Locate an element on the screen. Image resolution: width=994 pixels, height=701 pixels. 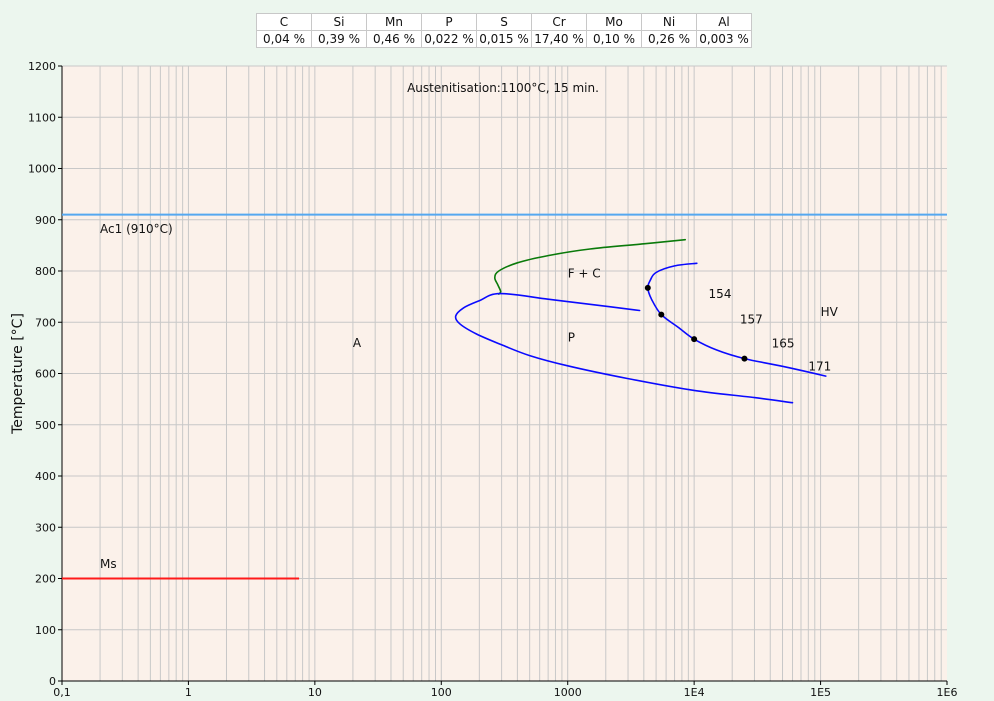
element-value: 0,10 % is located at coordinates (614, 39).